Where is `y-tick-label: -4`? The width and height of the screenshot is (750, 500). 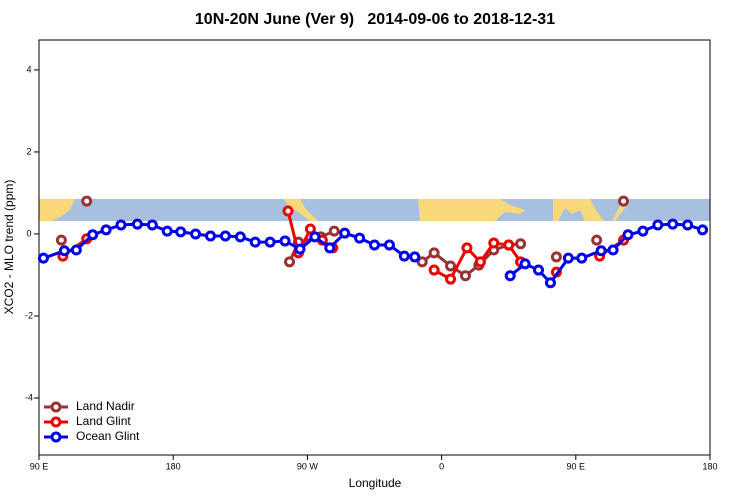 y-tick-label: -4 is located at coordinates (29, 397).